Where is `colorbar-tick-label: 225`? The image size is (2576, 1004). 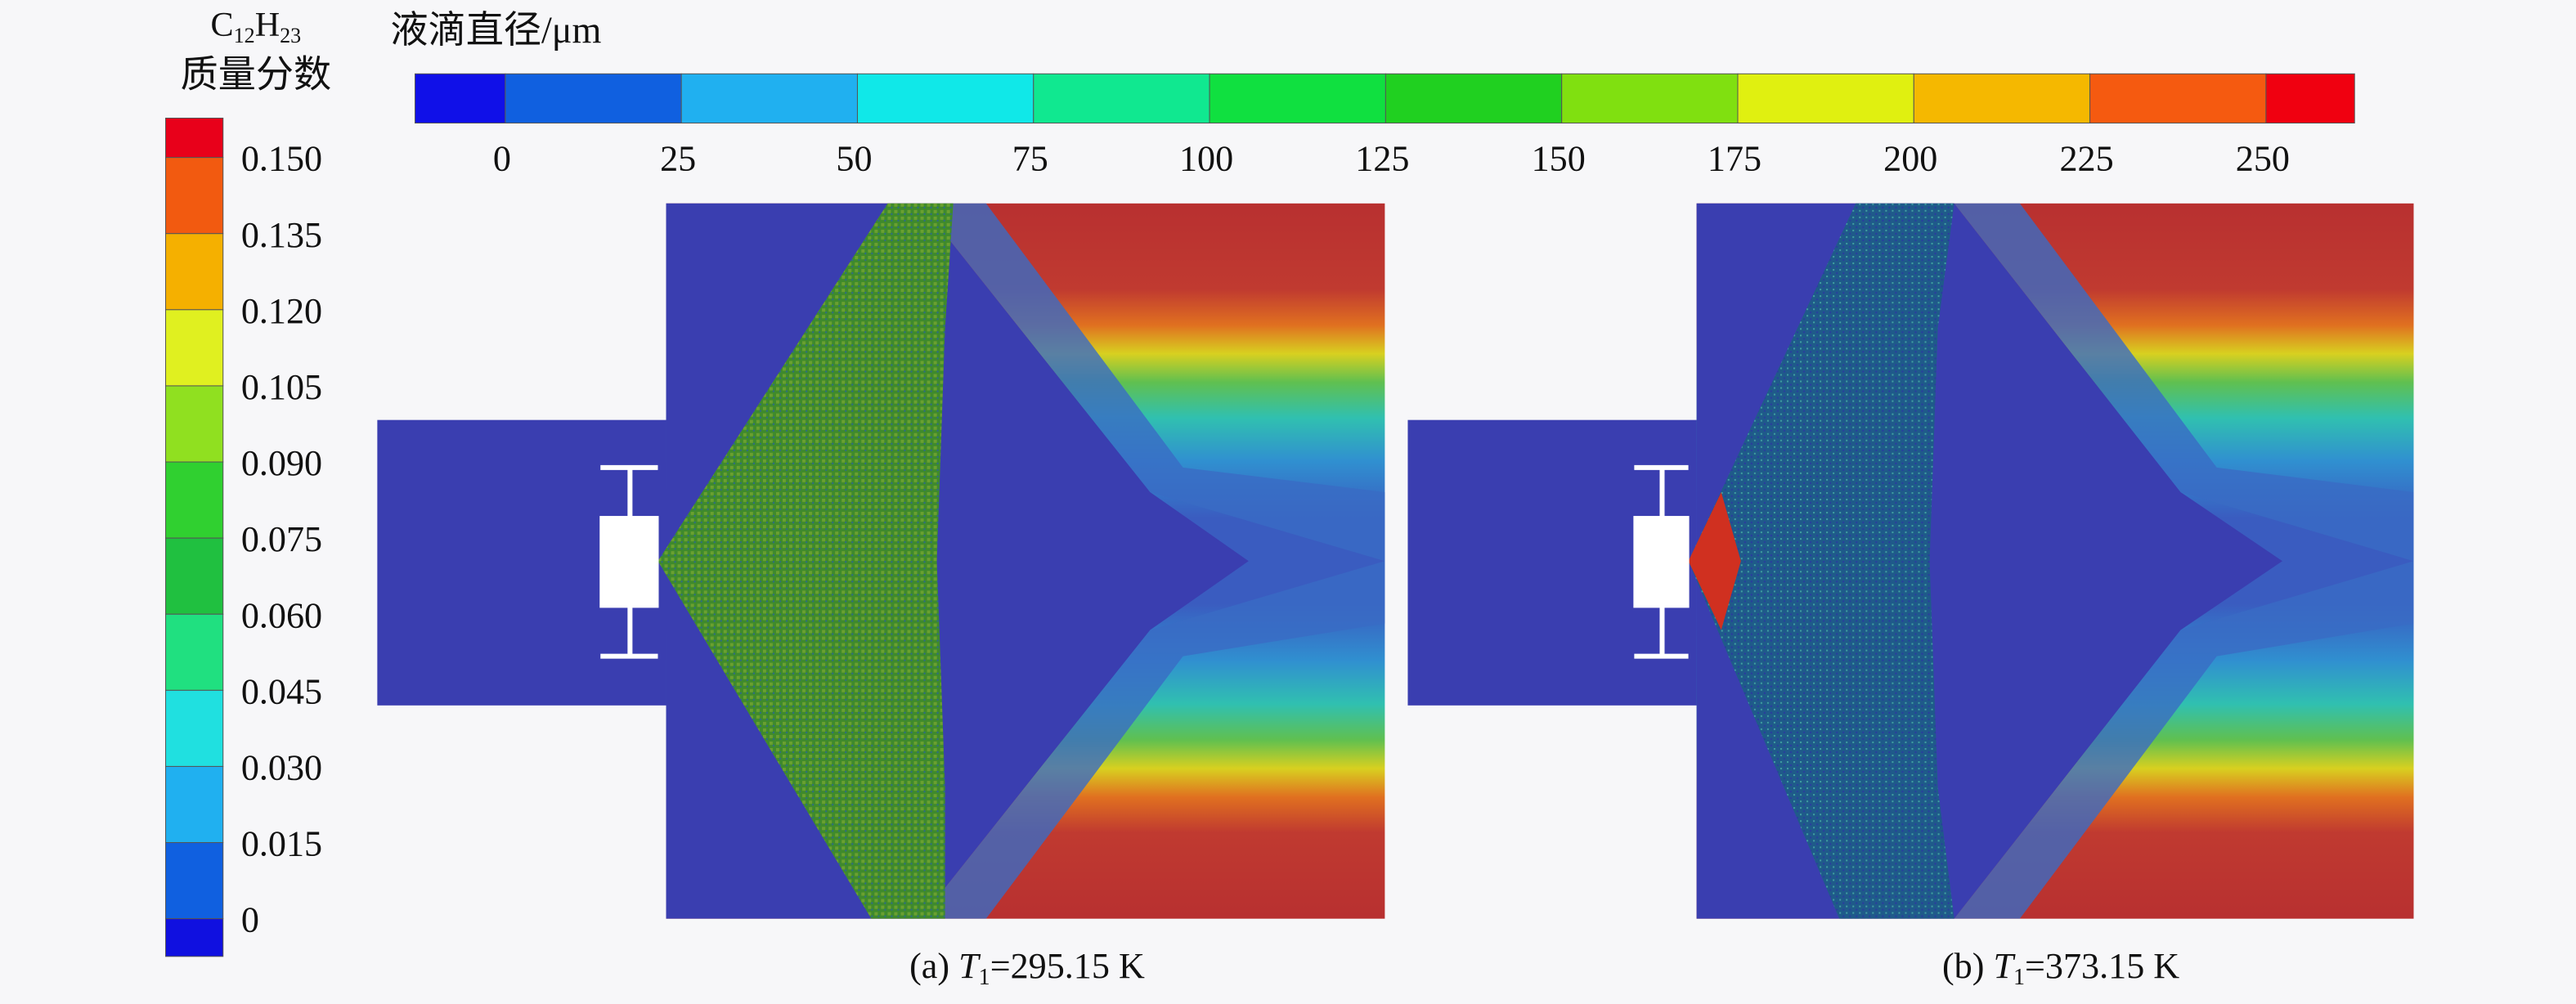
colorbar-tick-label: 225 is located at coordinates (2086, 159).